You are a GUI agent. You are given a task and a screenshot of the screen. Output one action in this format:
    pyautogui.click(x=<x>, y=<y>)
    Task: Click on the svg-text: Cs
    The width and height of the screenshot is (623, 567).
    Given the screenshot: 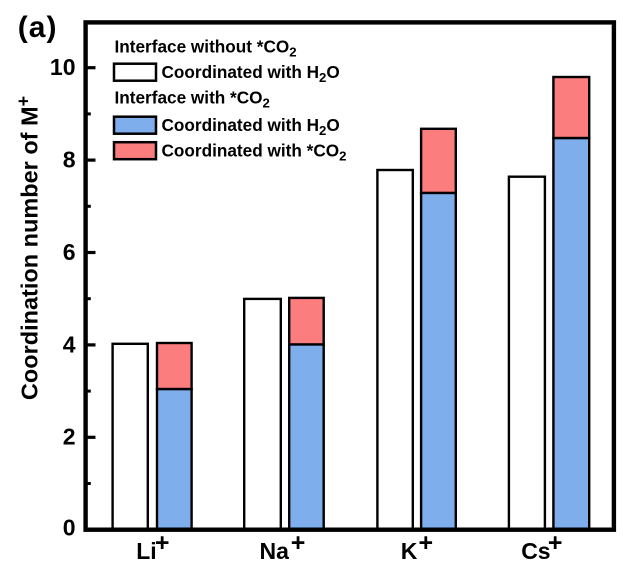 What is the action you would take?
    pyautogui.click(x=535, y=551)
    